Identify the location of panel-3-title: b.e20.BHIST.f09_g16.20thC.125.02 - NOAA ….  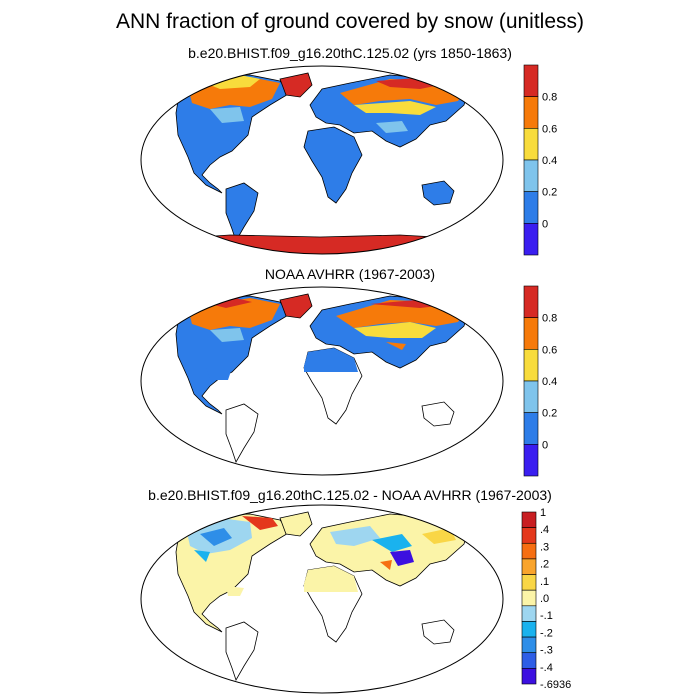
(350, 495).